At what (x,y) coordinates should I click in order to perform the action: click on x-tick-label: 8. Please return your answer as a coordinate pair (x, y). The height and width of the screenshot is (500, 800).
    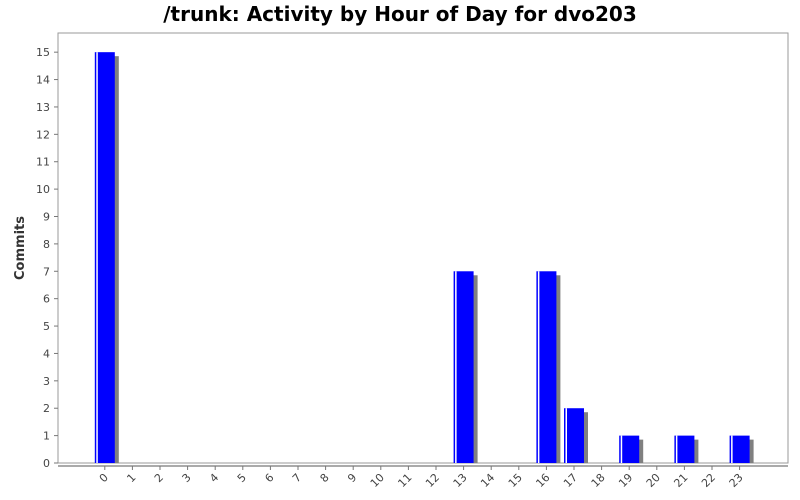
    Looking at the image, I should click on (325, 478).